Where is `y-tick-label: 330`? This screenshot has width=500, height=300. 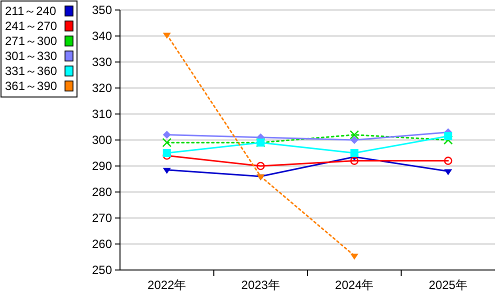
y-tick-label: 330 is located at coordinates (102, 62).